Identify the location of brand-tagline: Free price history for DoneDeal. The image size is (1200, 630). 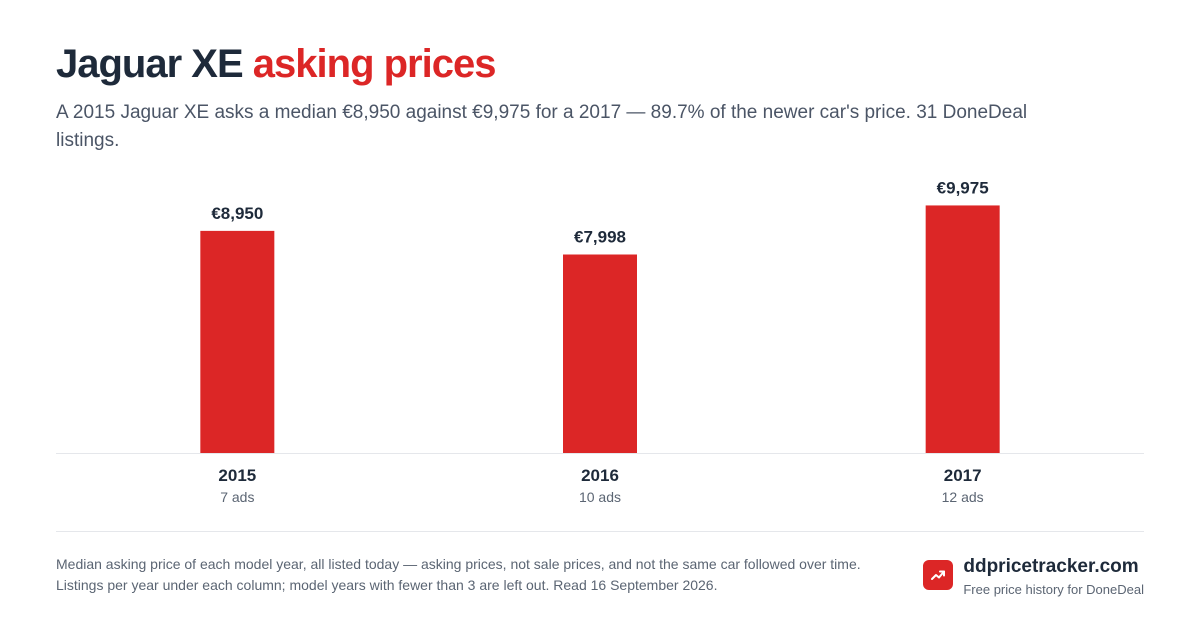
(1053, 589).